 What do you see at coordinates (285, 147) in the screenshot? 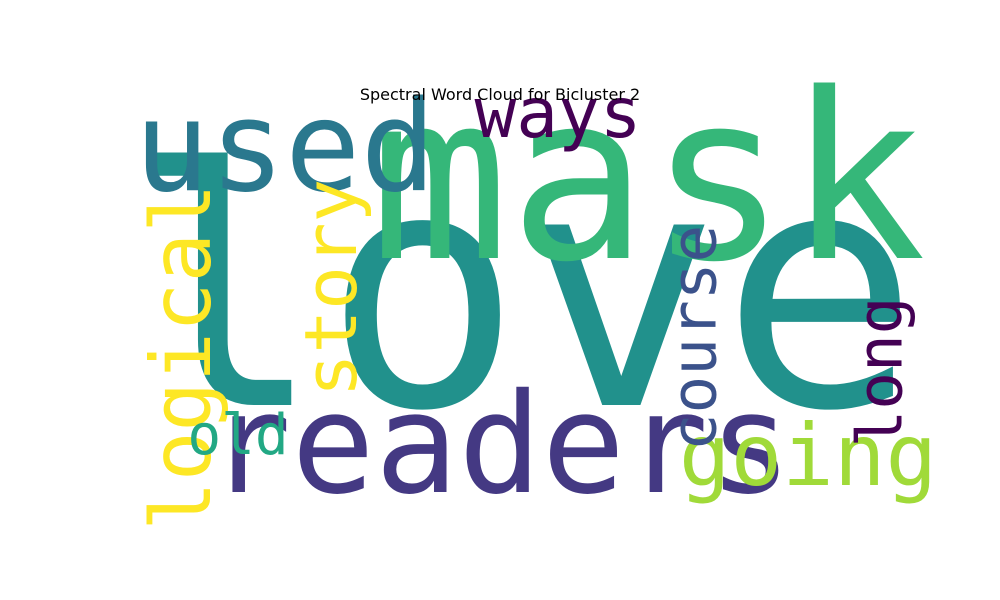
I see `word-used: used` at bounding box center [285, 147].